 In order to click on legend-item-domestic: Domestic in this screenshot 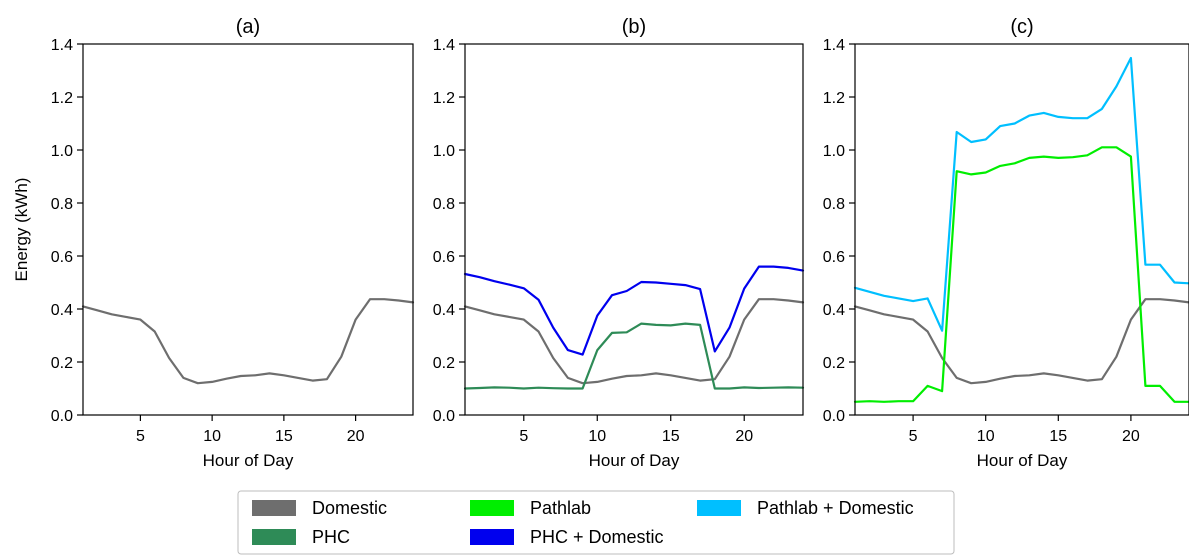, I will do `click(319, 508)`.